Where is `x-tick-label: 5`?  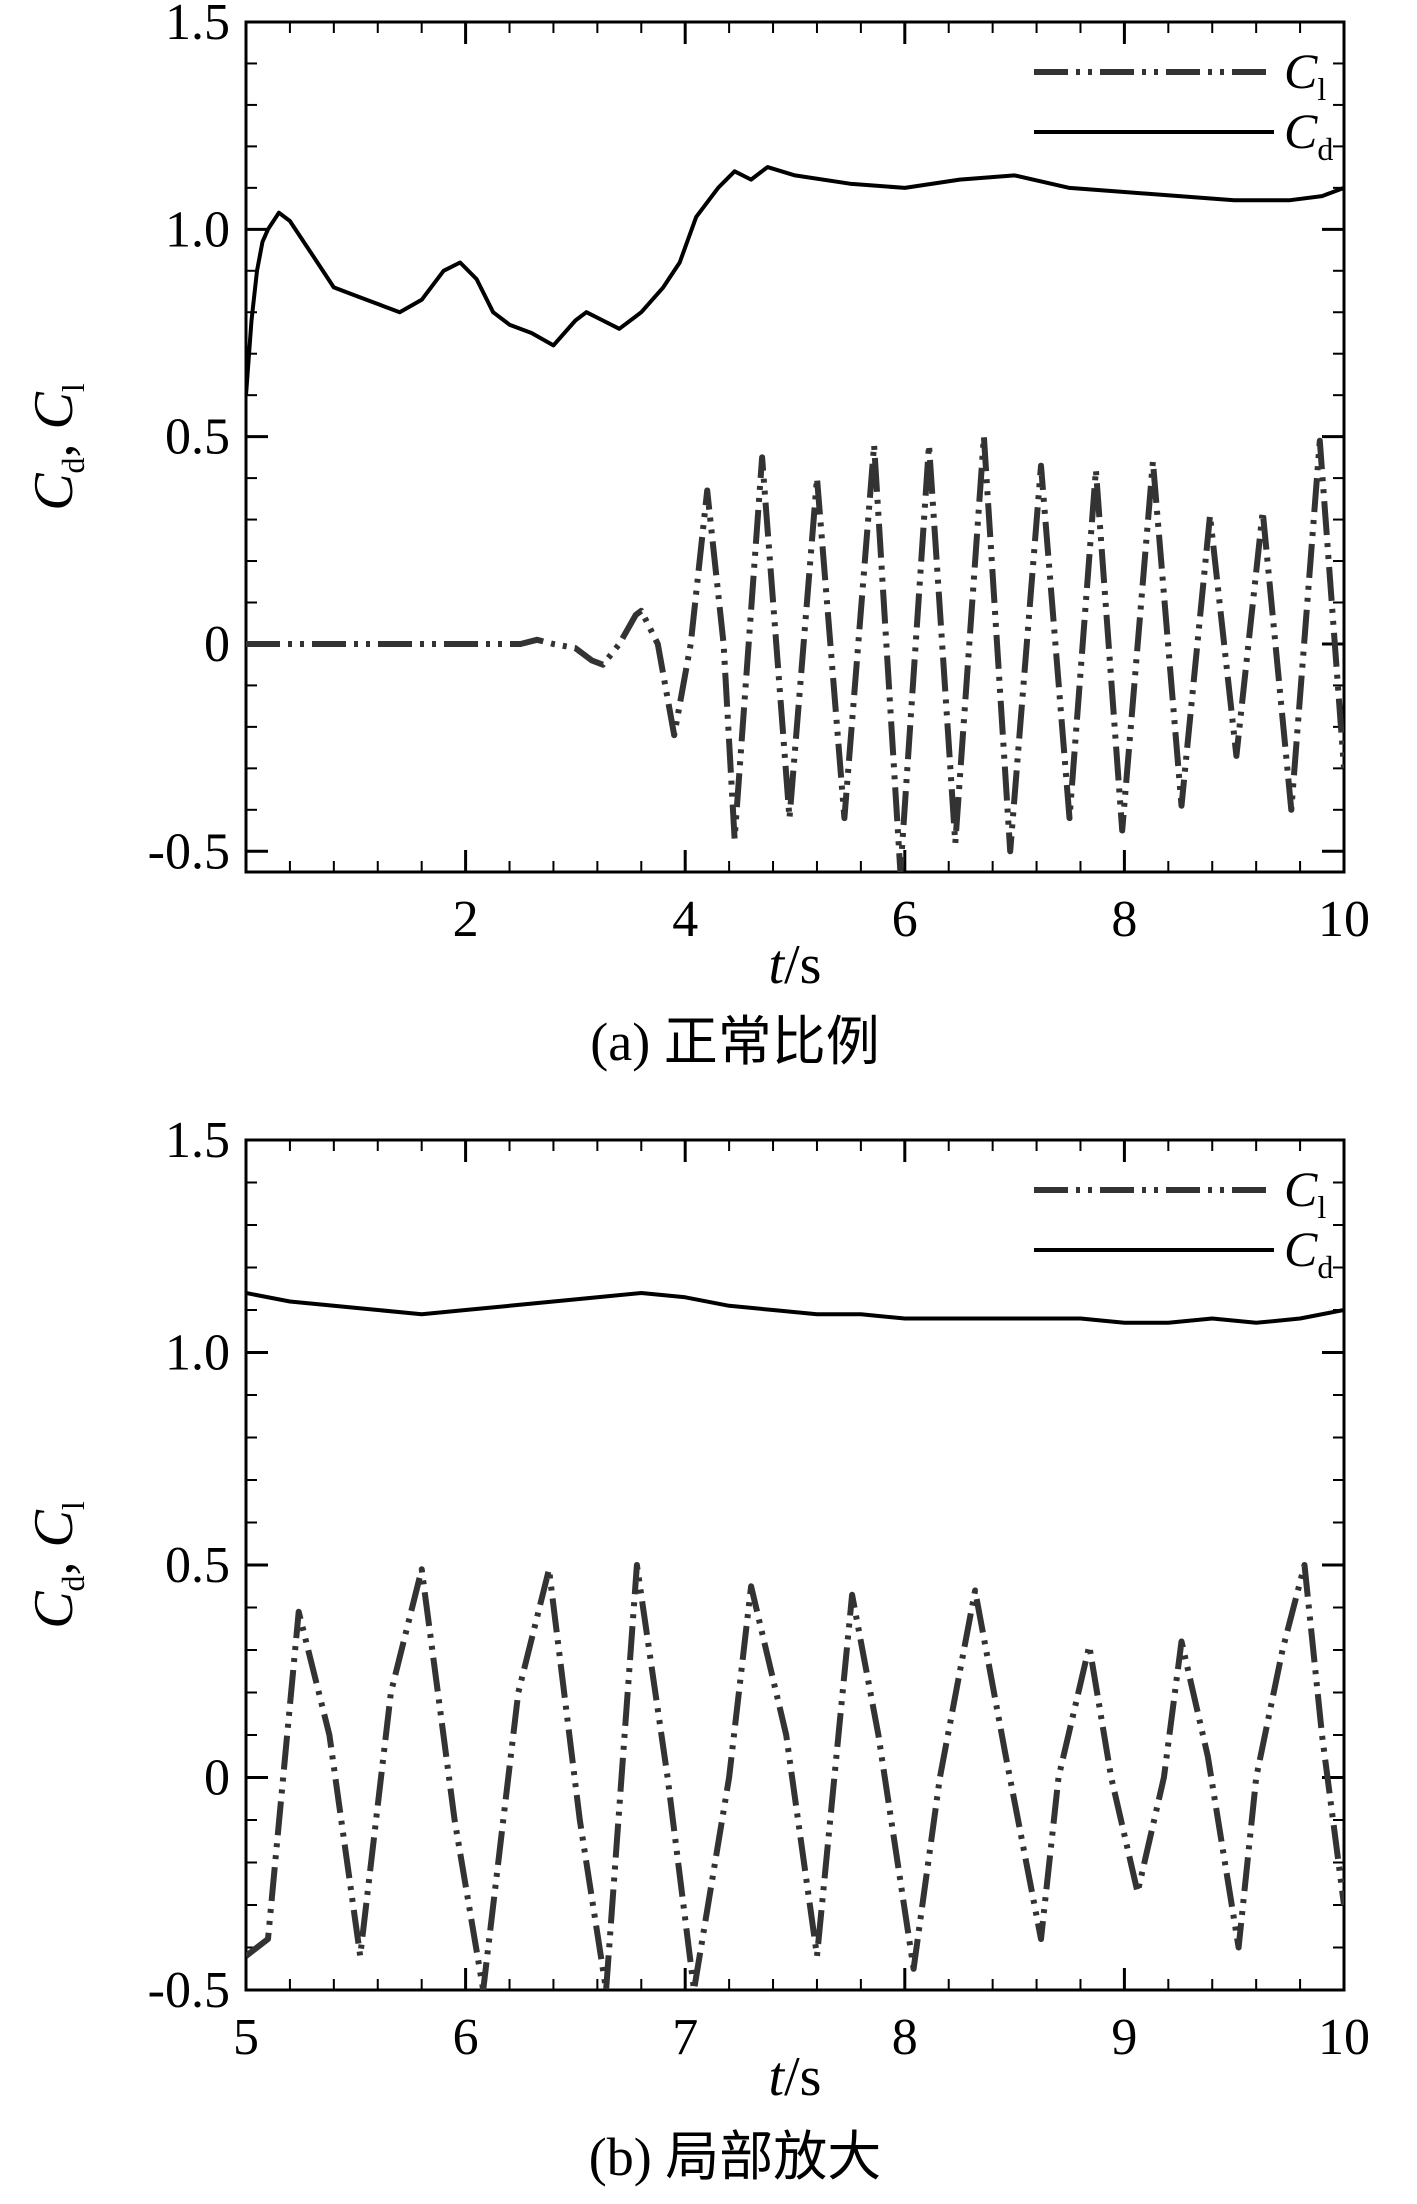 x-tick-label: 5 is located at coordinates (246, 2037).